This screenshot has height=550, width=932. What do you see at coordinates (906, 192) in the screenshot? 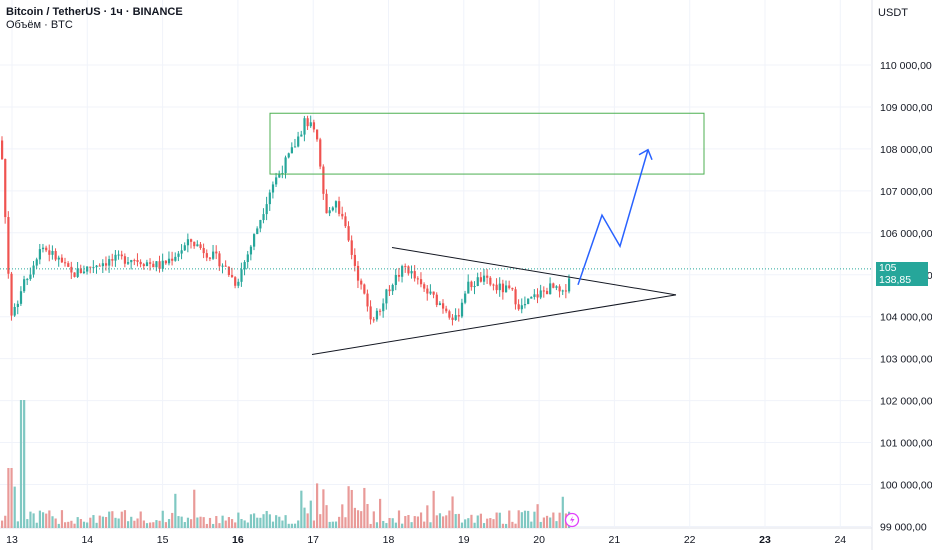
I see `price-tick-label: 107 000,00` at bounding box center [906, 192].